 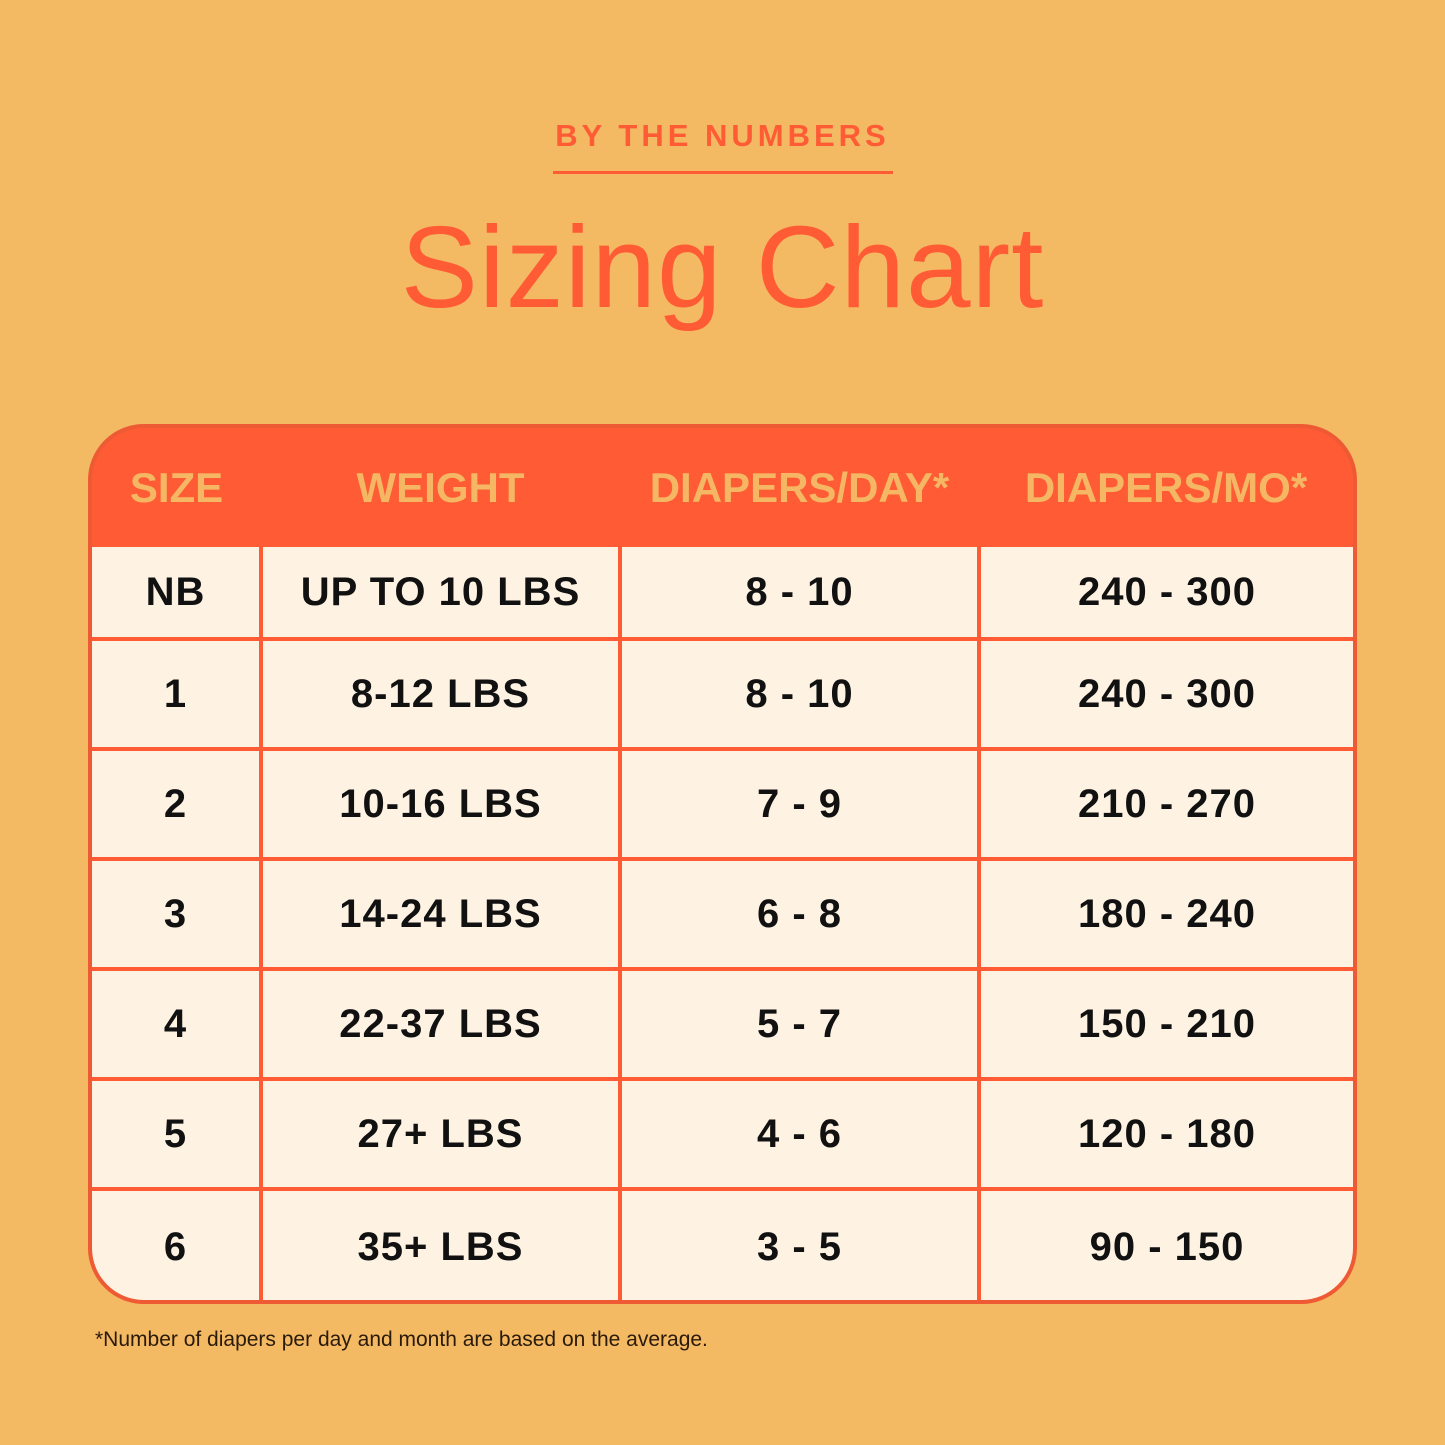 What do you see at coordinates (1167, 804) in the screenshot?
I see `table-cell: 210 - 270` at bounding box center [1167, 804].